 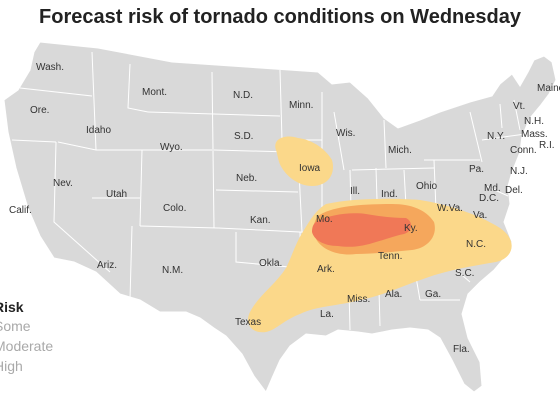 I want to click on state-label: Colo., so click(x=174, y=208).